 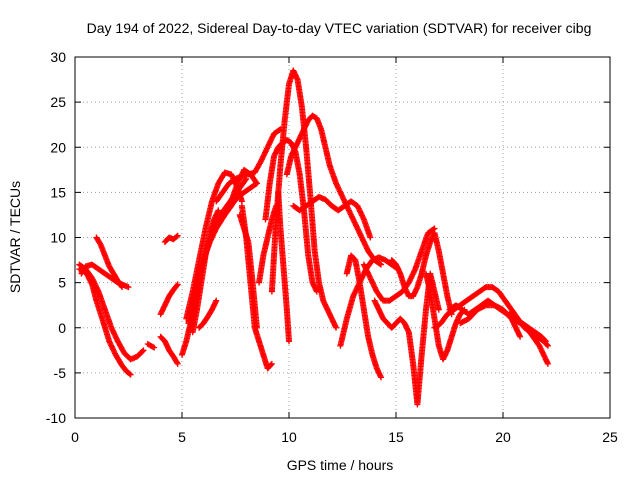 I want to click on x-tick-label: 10, so click(x=289, y=437).